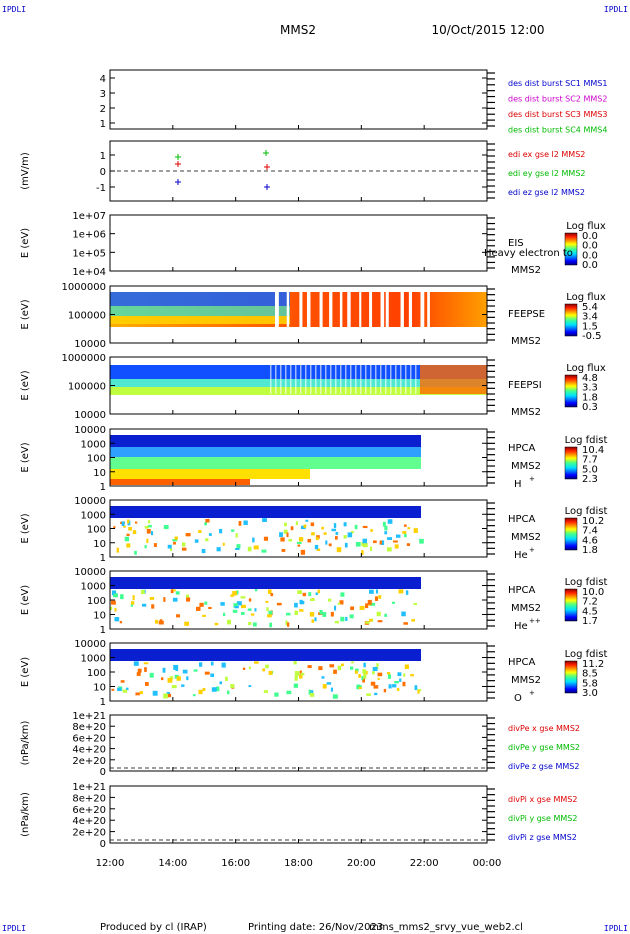 This screenshot has height=934, width=630. What do you see at coordinates (590, 621) in the screenshot?
I see `colorbar-value: 1.7` at bounding box center [590, 621].